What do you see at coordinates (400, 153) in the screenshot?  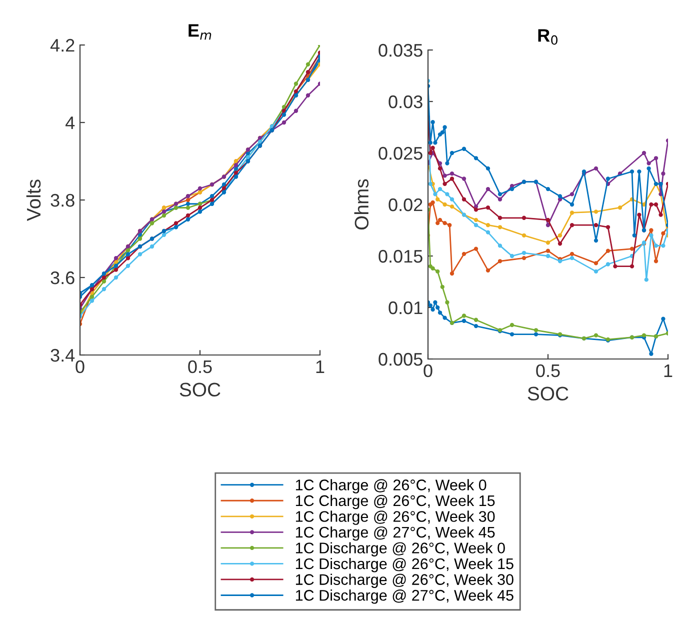 I see `y-tick-label: 0.025` at bounding box center [400, 153].